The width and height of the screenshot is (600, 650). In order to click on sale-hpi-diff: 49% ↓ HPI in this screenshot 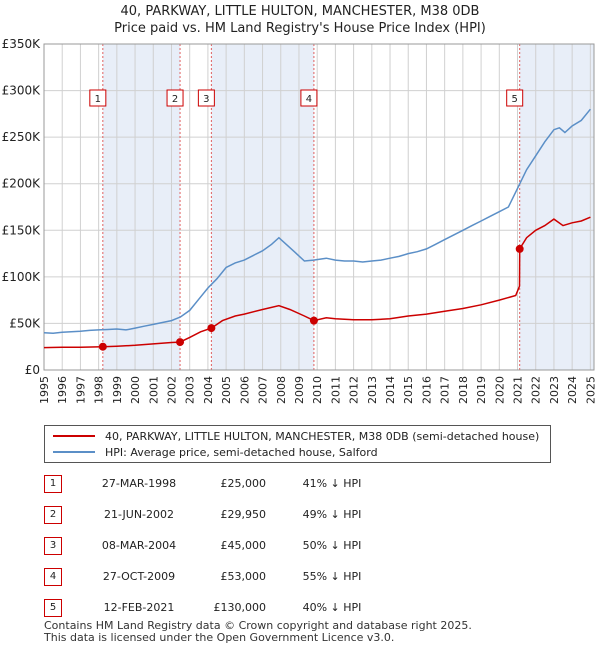, I will do `click(332, 514)`.